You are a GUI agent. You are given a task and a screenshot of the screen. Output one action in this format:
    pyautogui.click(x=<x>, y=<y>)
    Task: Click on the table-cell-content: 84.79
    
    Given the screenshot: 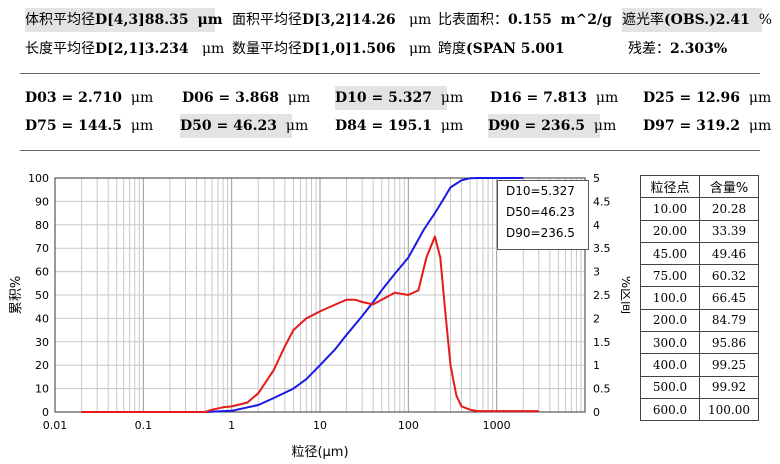 What is the action you would take?
    pyautogui.click(x=729, y=320)
    